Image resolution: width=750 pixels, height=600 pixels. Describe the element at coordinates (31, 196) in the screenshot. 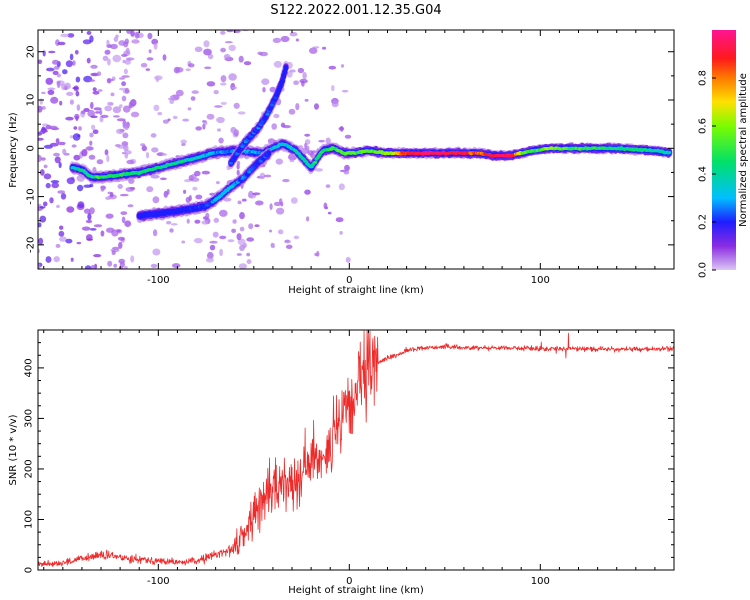

I see `y-tick-label: -10` at that location.